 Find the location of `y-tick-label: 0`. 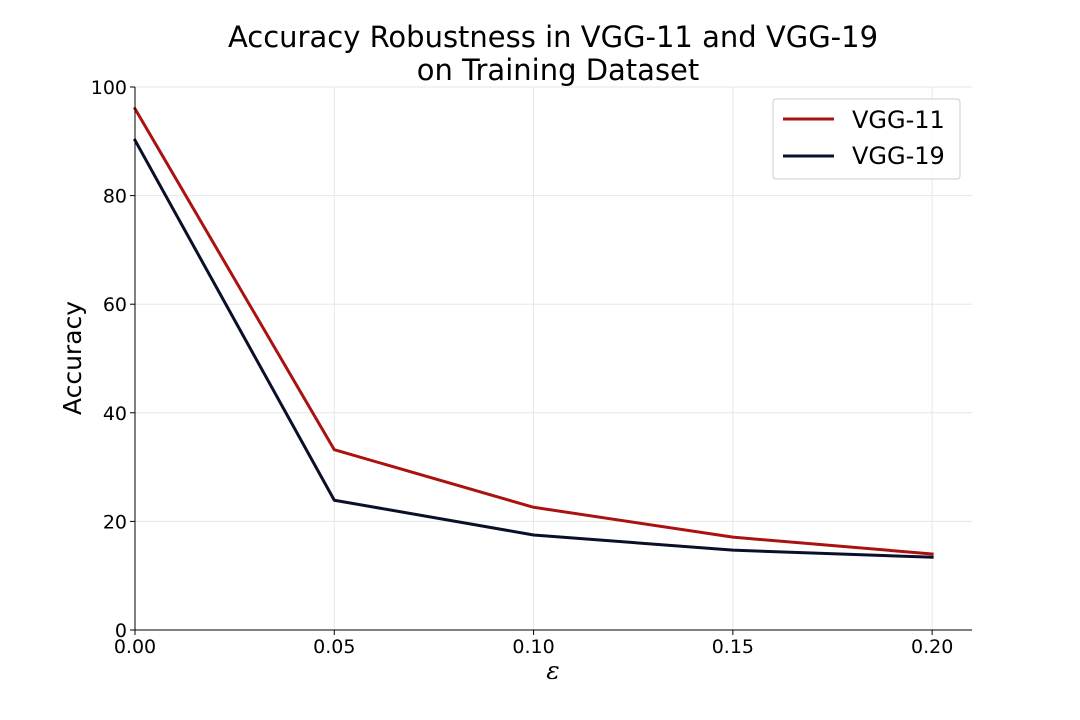

y-tick-label: 0 is located at coordinates (121, 631).